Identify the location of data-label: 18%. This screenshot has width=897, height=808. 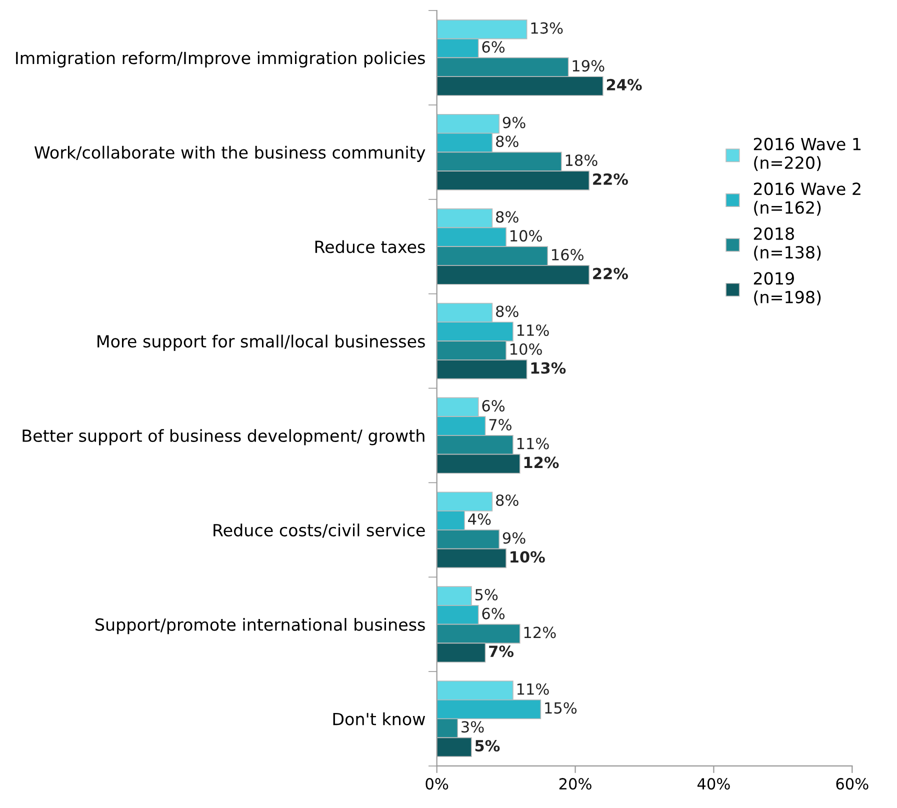
(582, 160).